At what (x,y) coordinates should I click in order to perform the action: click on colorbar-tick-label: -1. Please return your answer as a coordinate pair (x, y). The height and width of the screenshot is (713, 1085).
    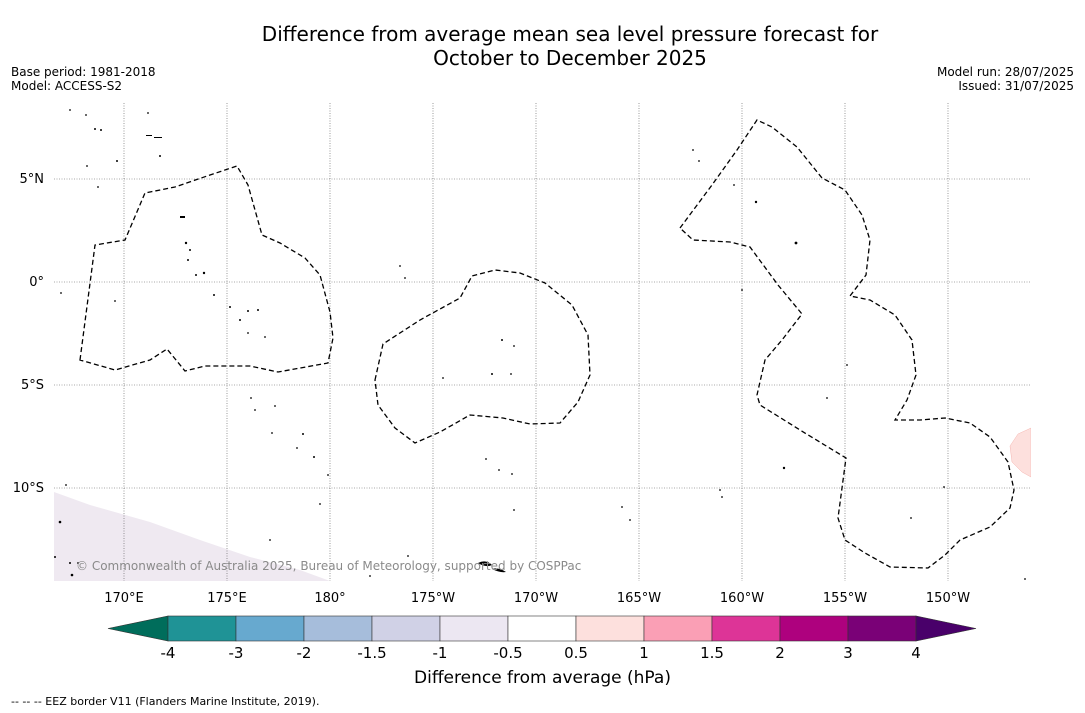
    Looking at the image, I should click on (440, 653).